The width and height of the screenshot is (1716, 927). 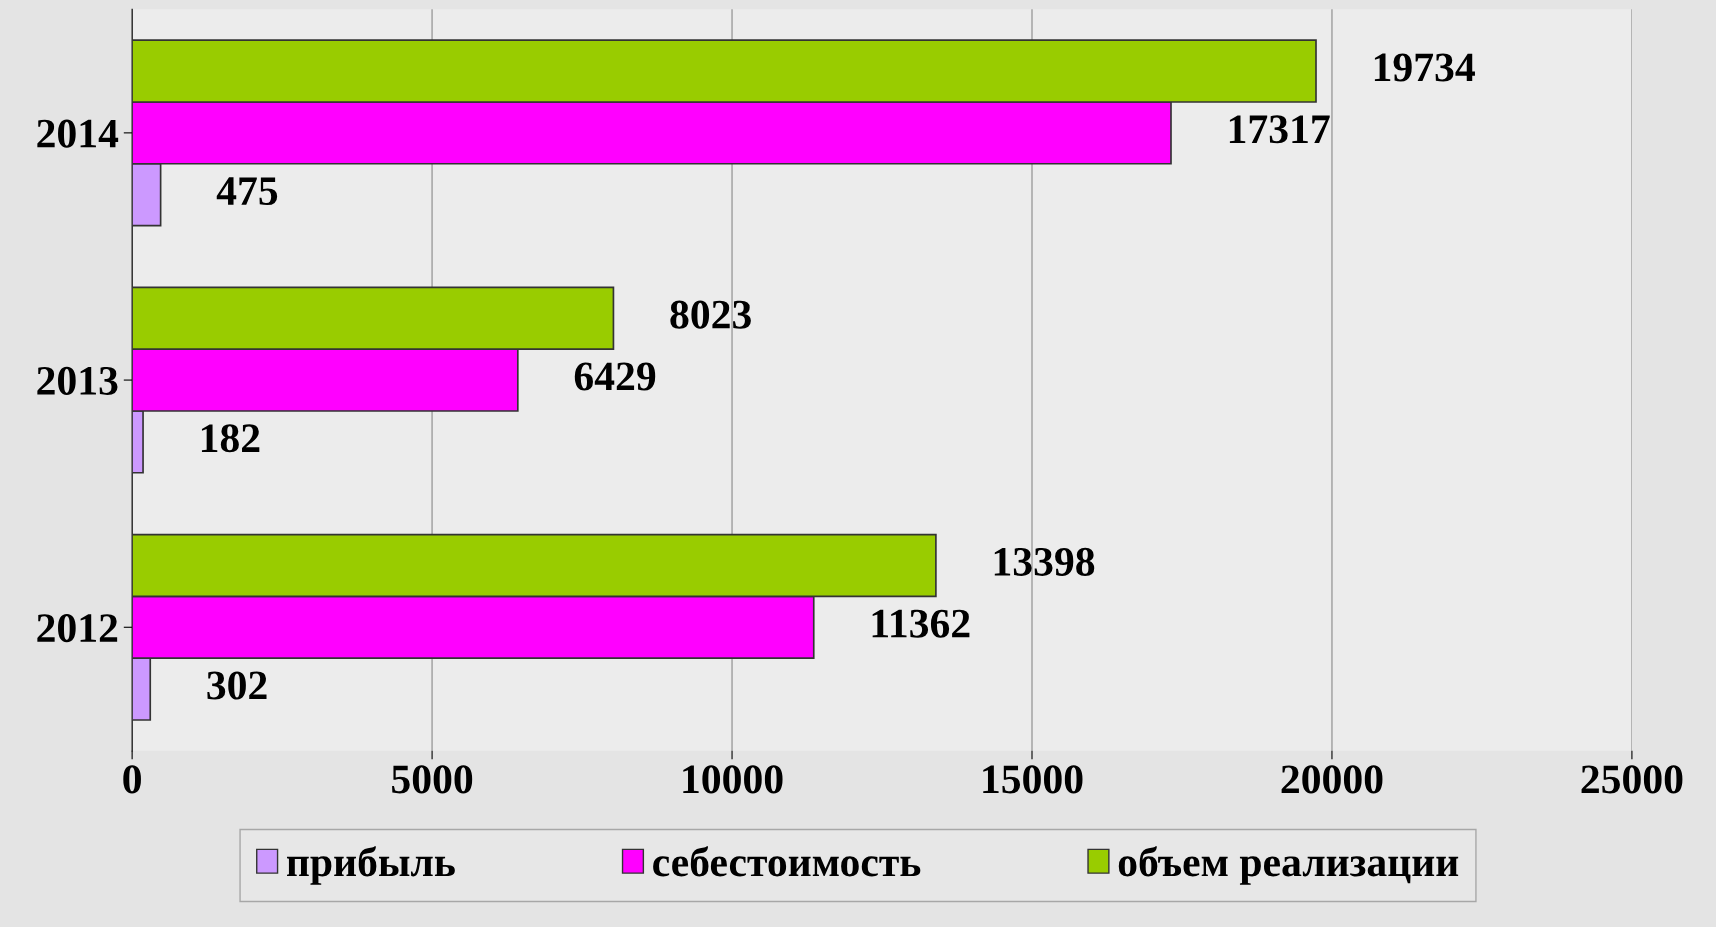 What do you see at coordinates (710, 314) in the screenshot?
I see `data-label: 8023` at bounding box center [710, 314].